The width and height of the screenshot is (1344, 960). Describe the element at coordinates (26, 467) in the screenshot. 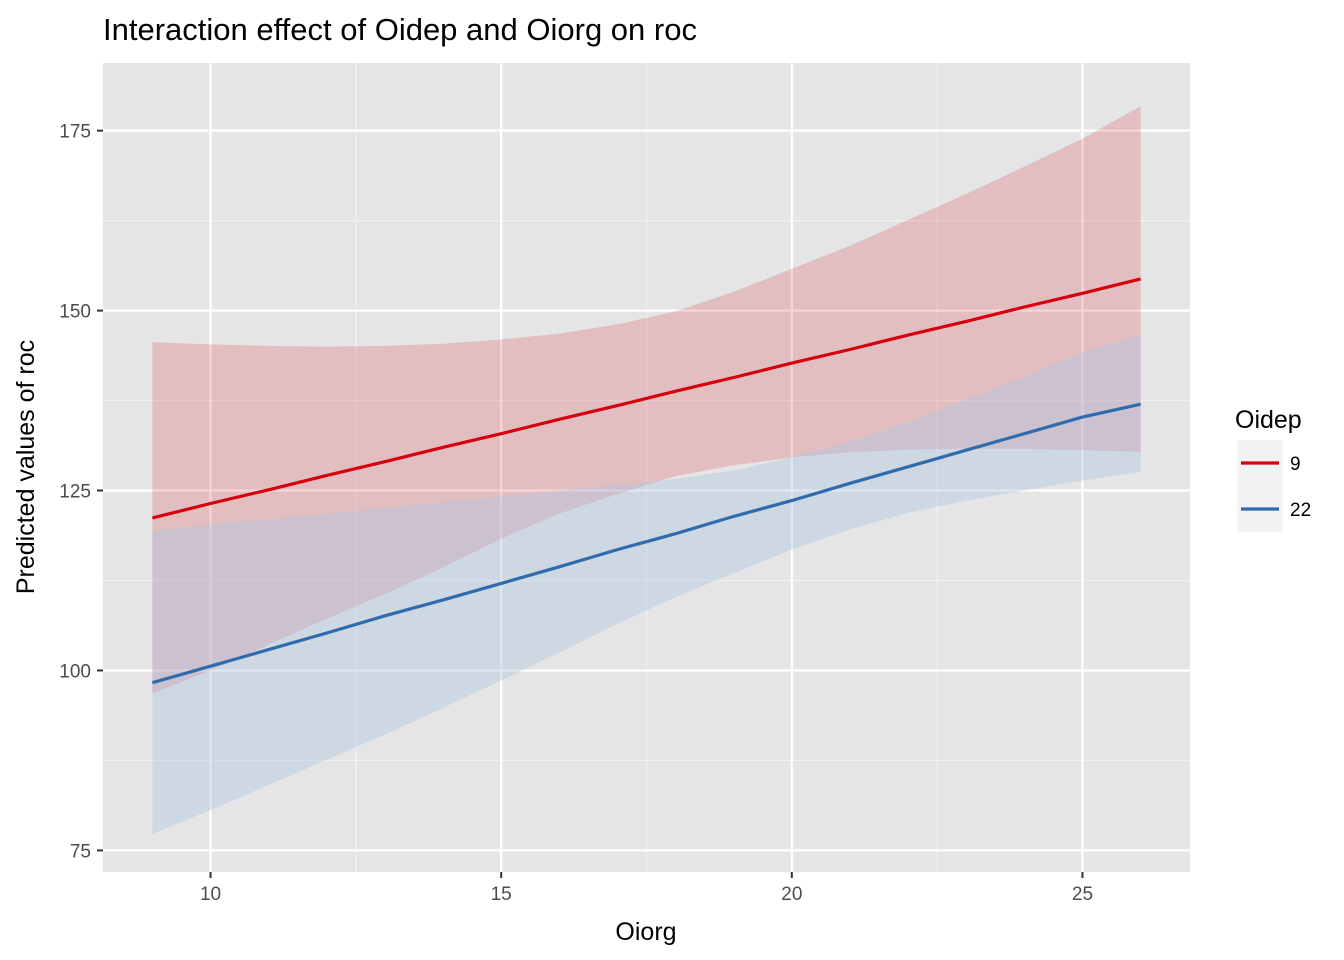

I see `y-axis-title: Predicted values of roc` at that location.